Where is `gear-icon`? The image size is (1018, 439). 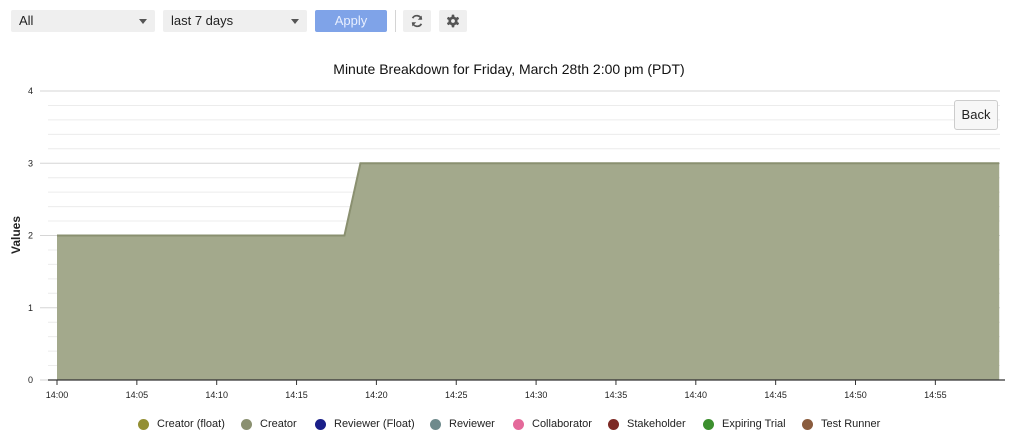 gear-icon is located at coordinates (453, 21).